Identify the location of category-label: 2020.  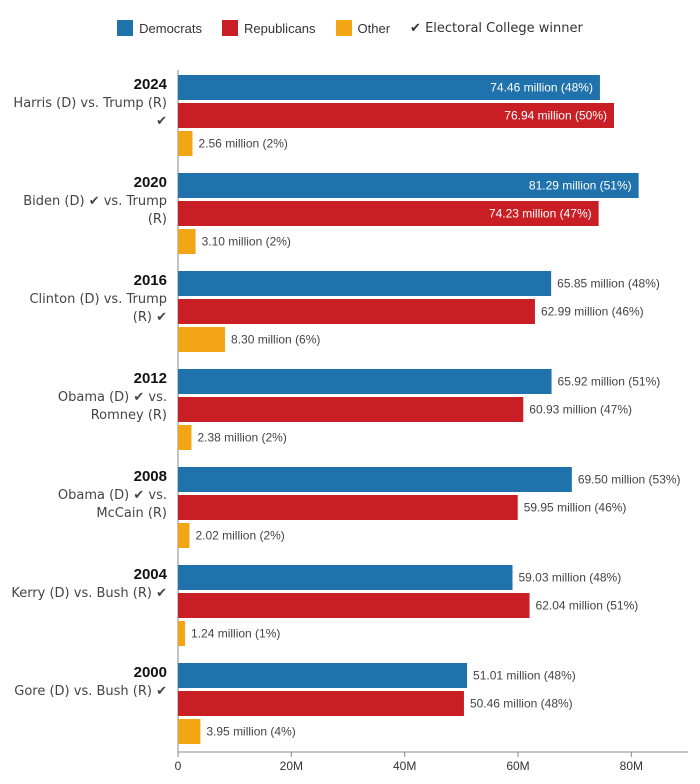
(150, 182).